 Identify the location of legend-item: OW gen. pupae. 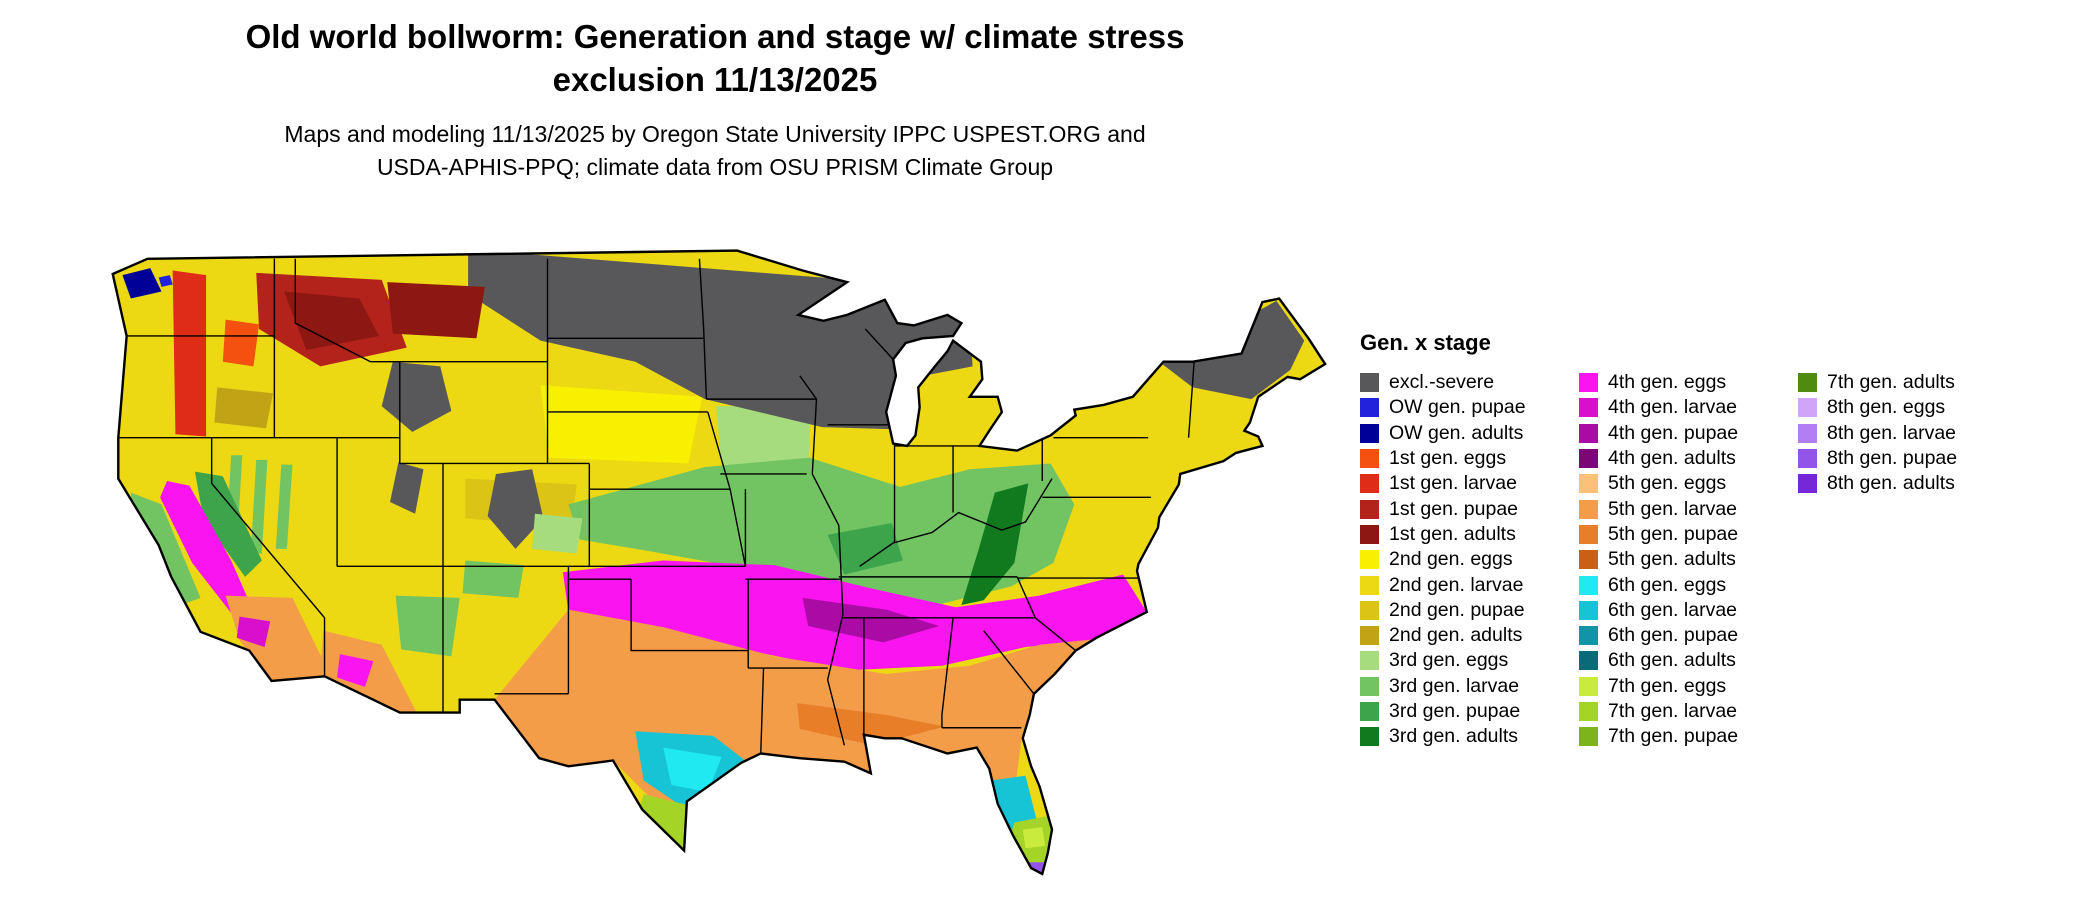
(1469, 407).